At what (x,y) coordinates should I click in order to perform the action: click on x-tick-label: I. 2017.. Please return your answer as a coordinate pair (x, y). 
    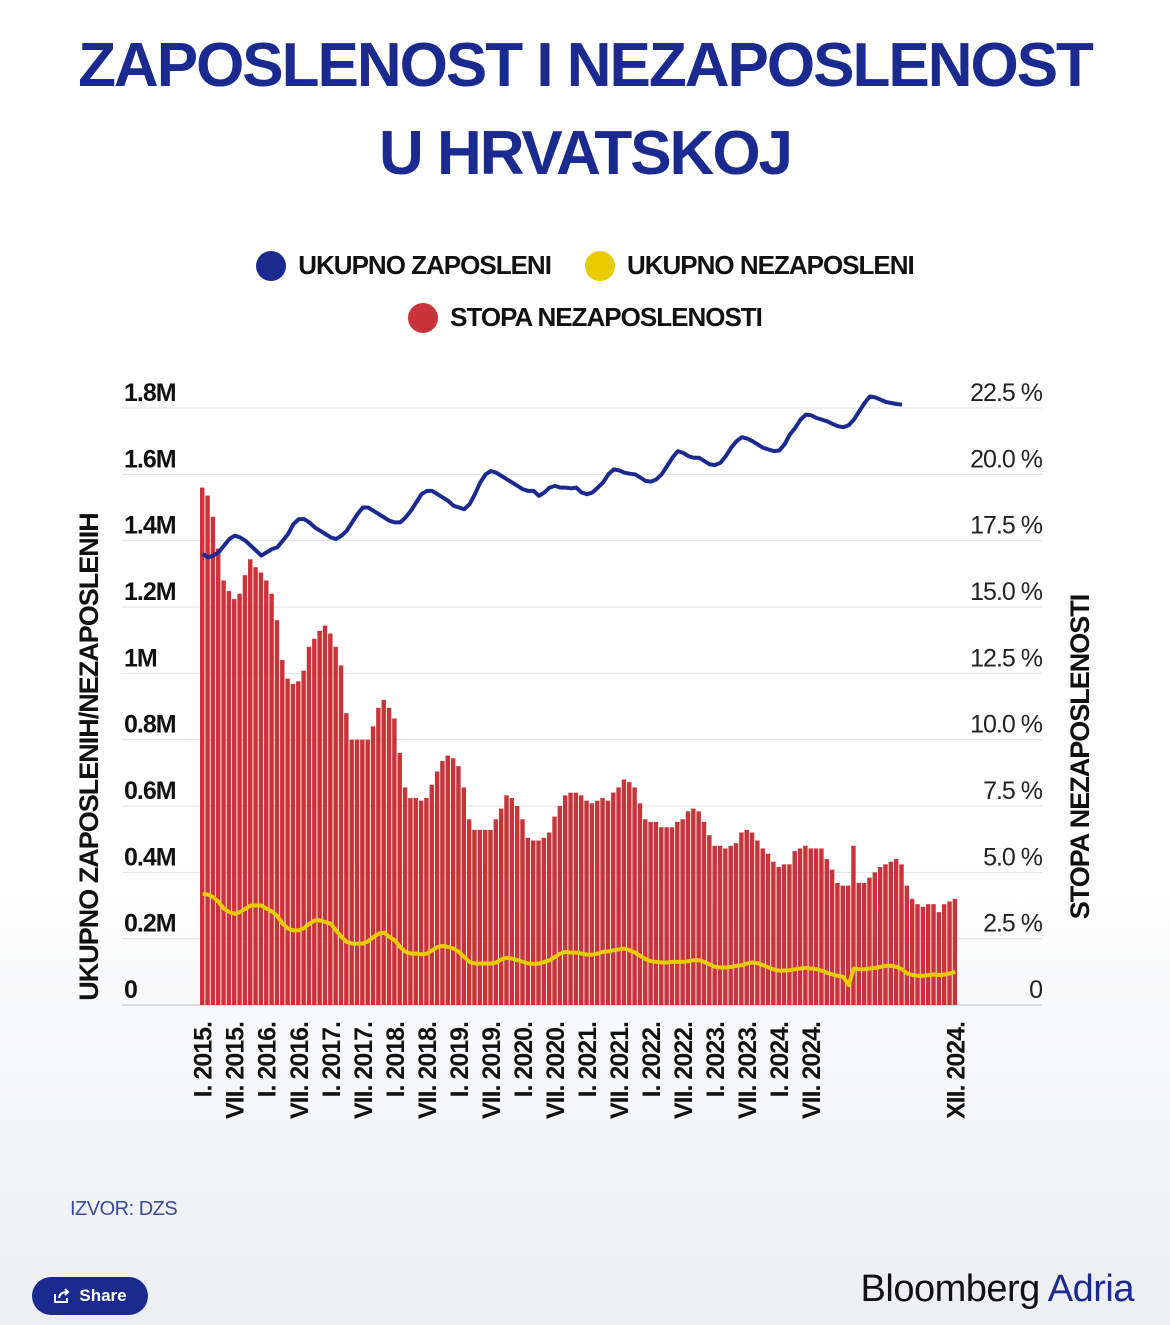
    Looking at the image, I should click on (332, 1059).